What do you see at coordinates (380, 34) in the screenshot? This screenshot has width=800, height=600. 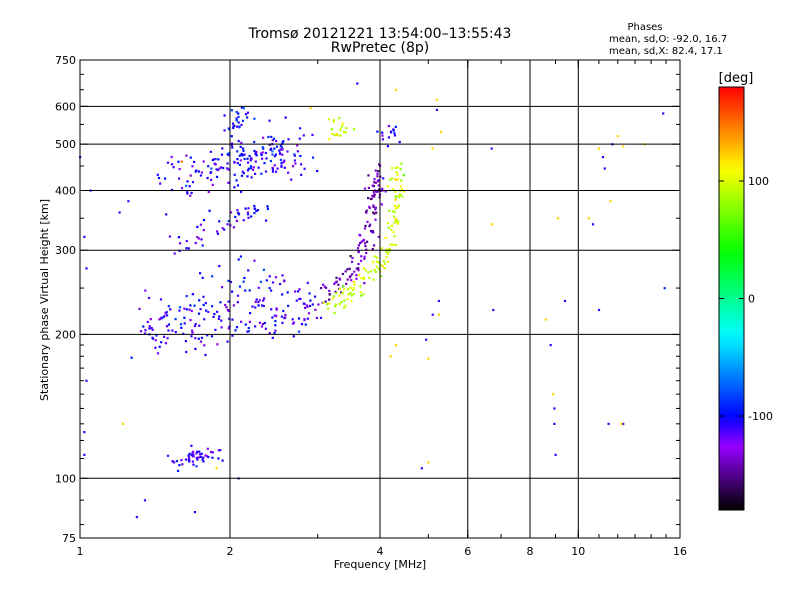 I see `chart-title: Tromsø 20121221 13:54:00–13:55:43` at bounding box center [380, 34].